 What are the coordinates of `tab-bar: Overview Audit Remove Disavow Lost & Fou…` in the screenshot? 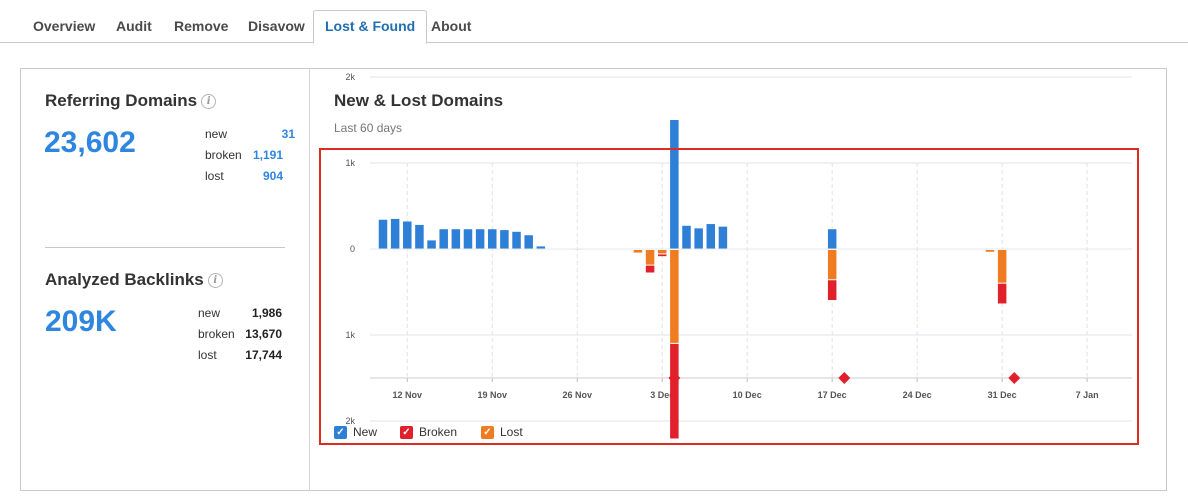 It's located at (594, 22).